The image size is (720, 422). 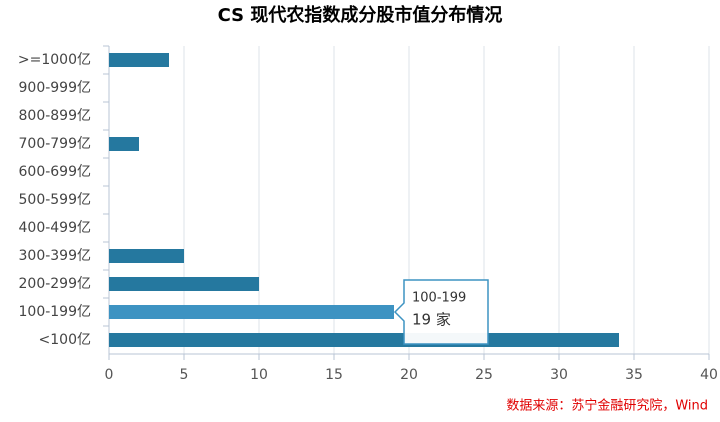 What do you see at coordinates (109, 375) in the screenshot?
I see `x-tick-label: 0` at bounding box center [109, 375].